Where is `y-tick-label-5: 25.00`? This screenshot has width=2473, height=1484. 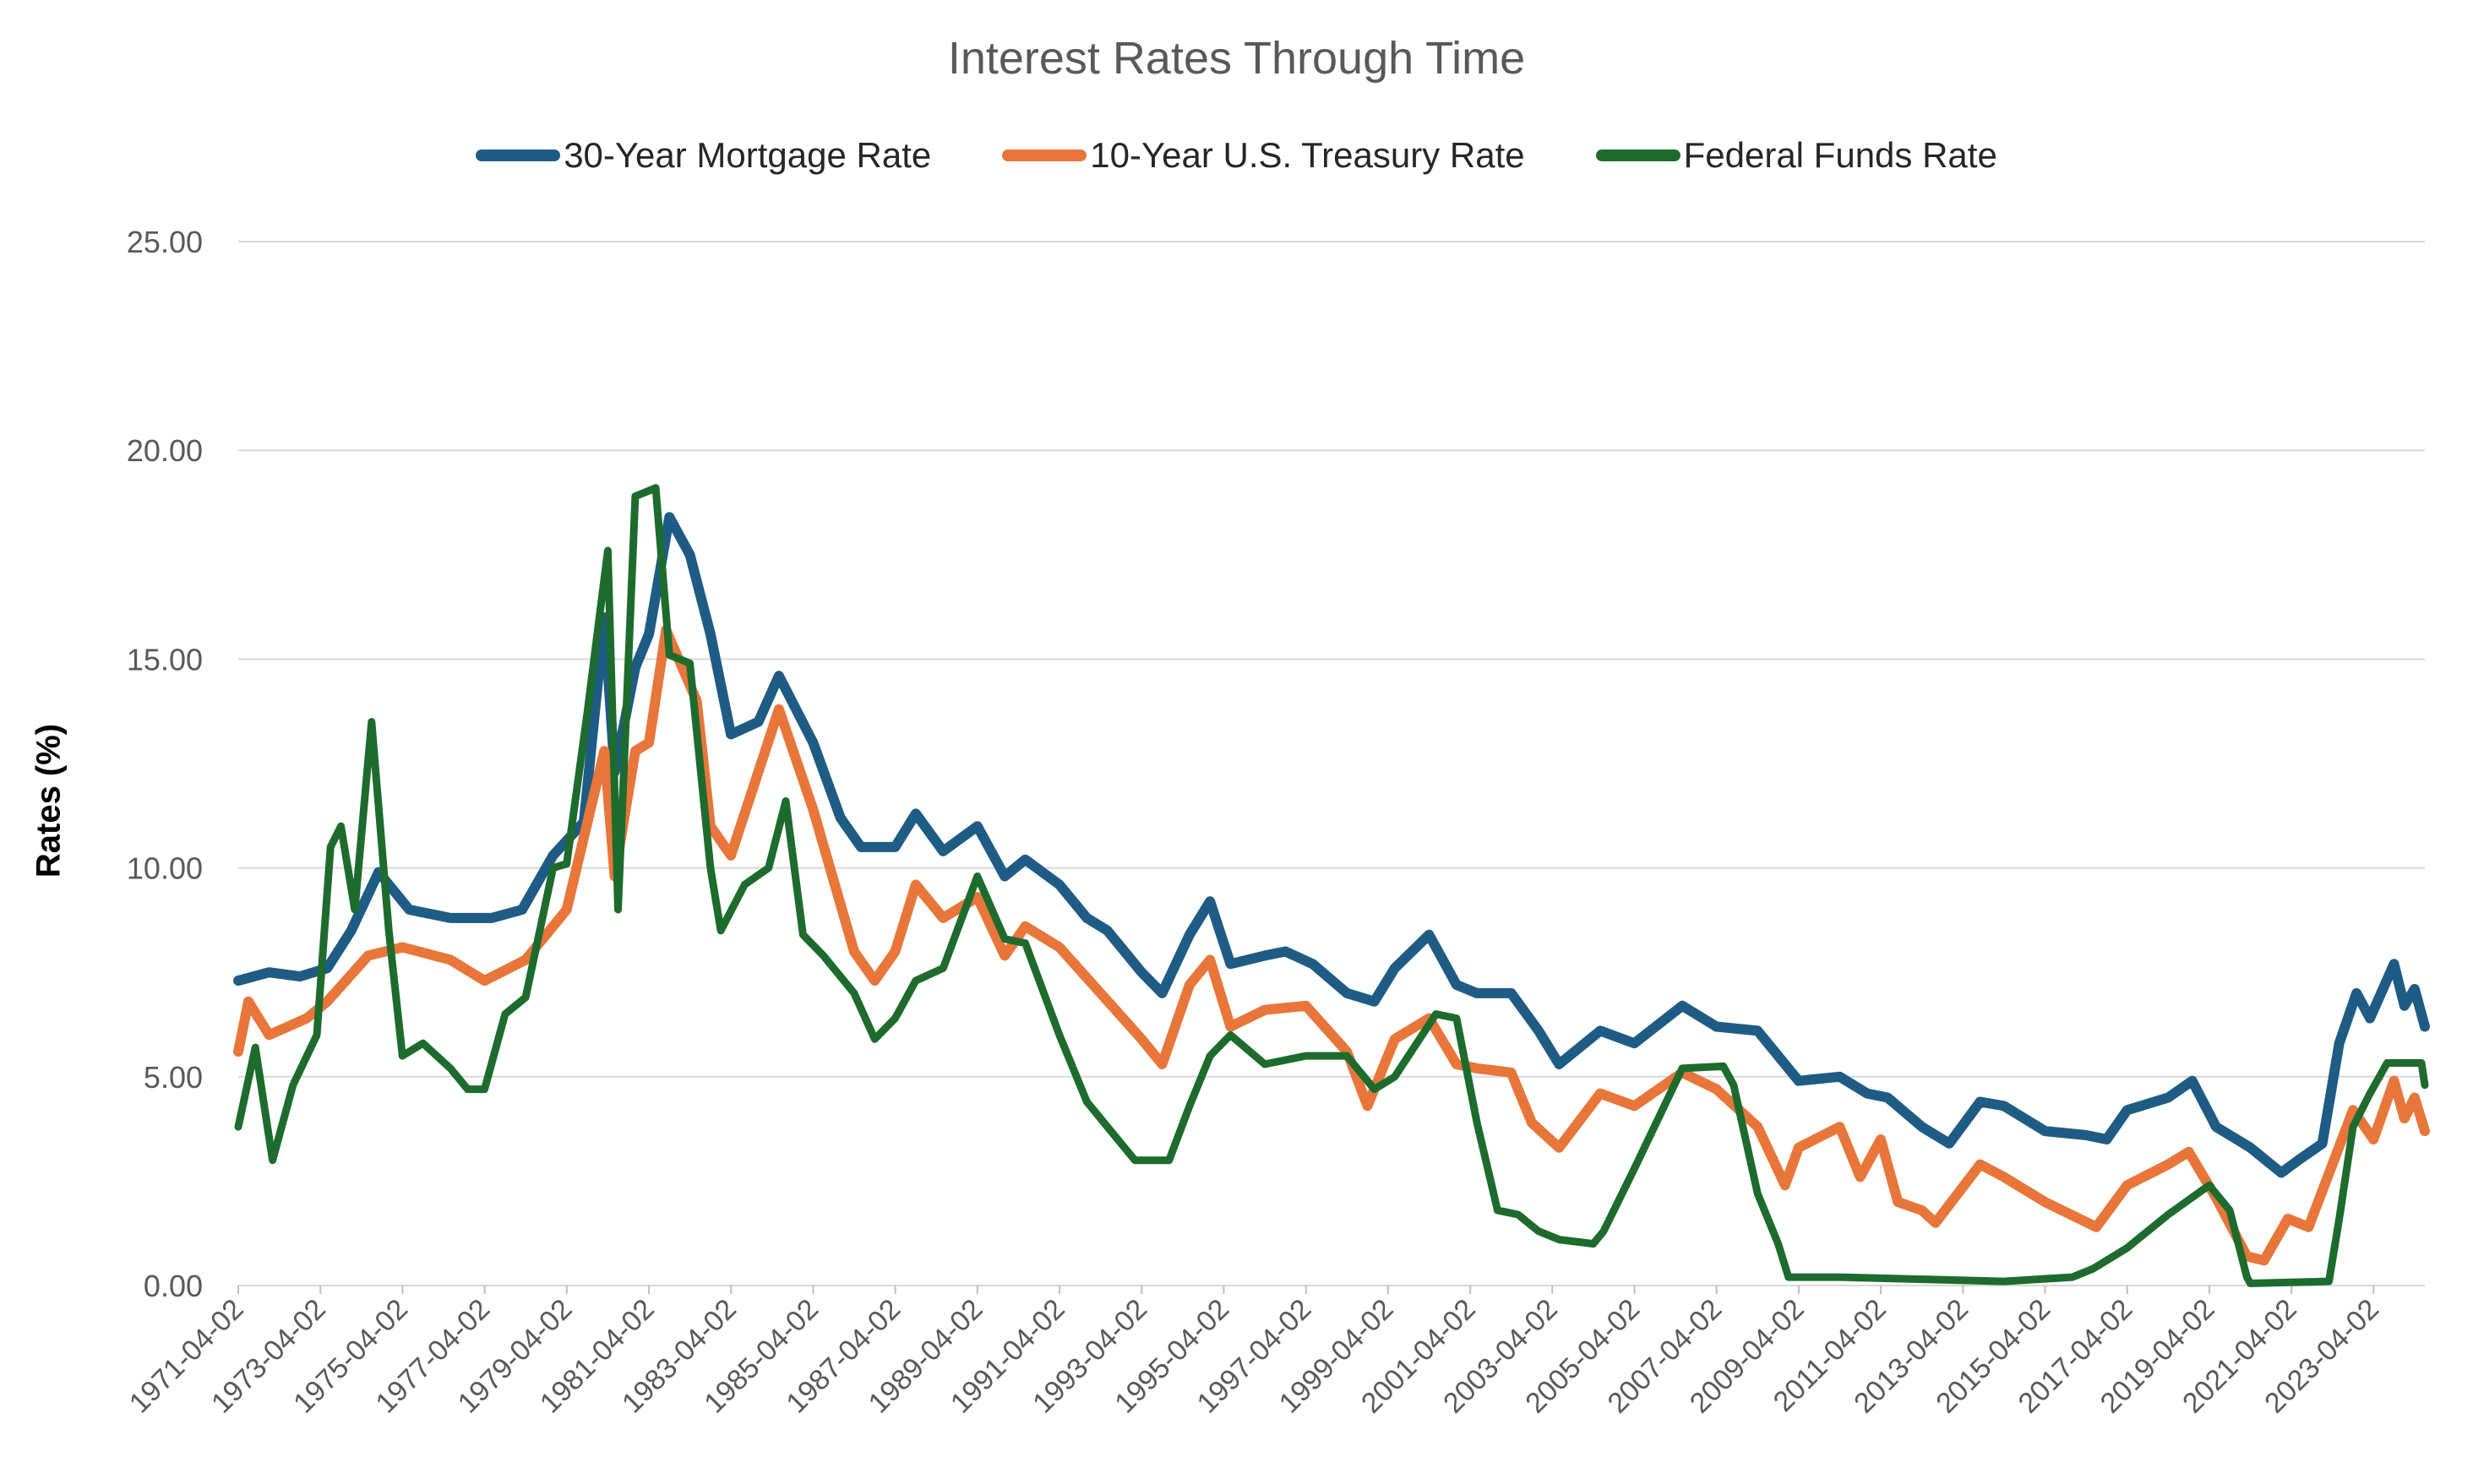
y-tick-label-5: 25.00 is located at coordinates (165, 242).